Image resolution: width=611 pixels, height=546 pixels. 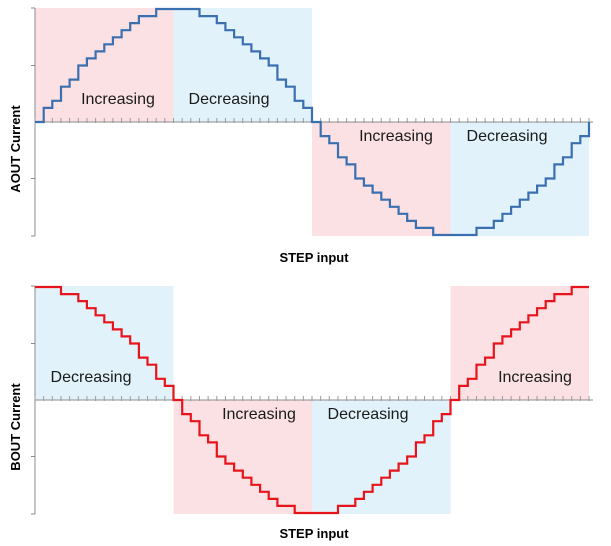 I want to click on bout-region-label-4: Increasing, so click(x=535, y=377).